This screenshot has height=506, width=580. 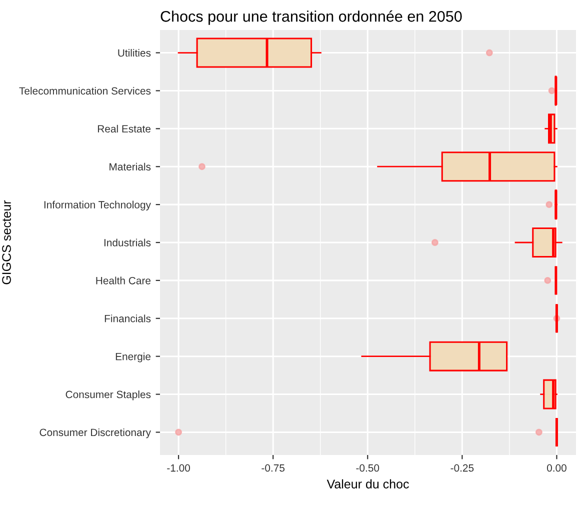 What do you see at coordinates (367, 483) in the screenshot?
I see `x-axis-title: Valeur du choc` at bounding box center [367, 483].